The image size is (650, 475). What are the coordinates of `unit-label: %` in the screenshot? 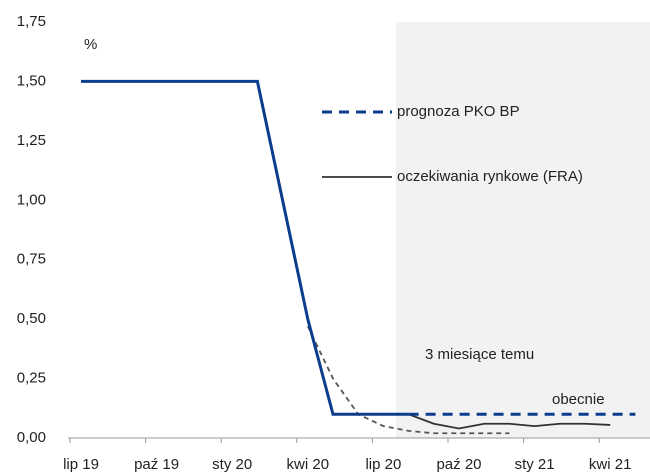 It's located at (90, 44).